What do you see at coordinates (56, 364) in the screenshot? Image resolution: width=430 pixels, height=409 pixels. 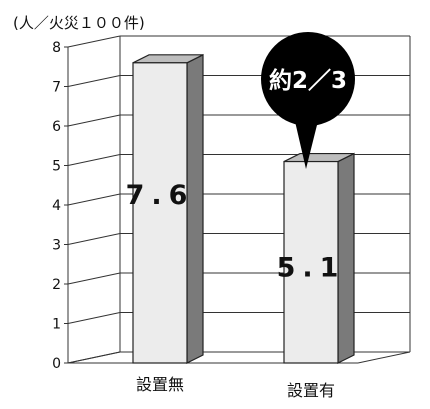 I see `y-tick-label: 0` at bounding box center [56, 364].